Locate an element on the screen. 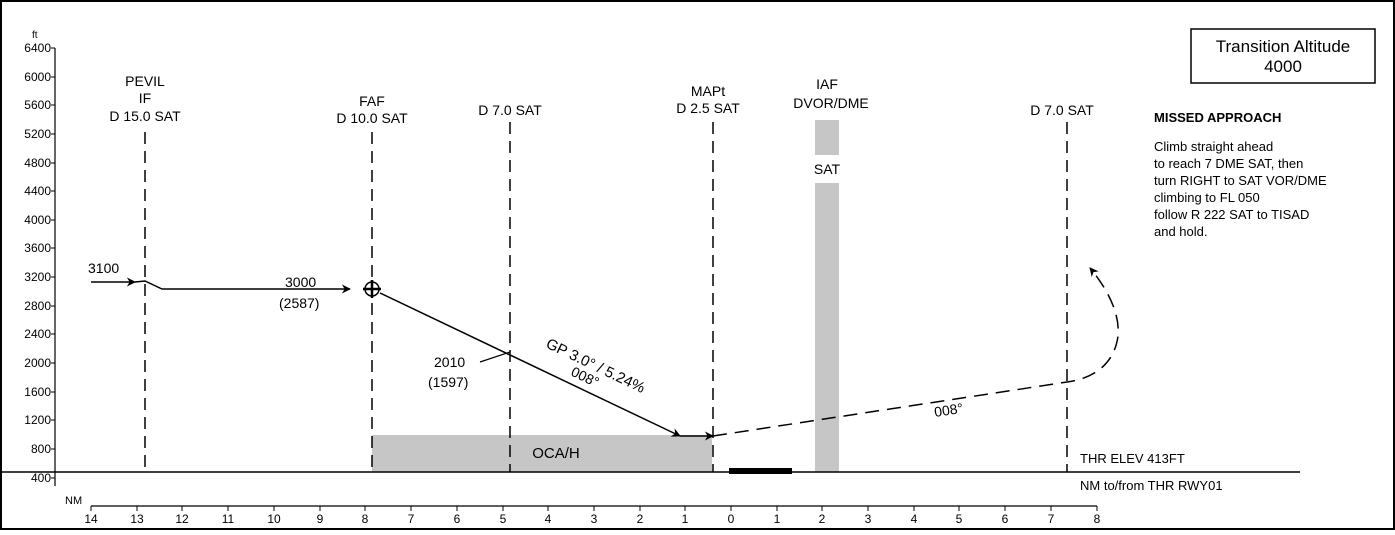 The width and height of the screenshot is (1395, 535). missed-approach-path is located at coordinates (915, 352).